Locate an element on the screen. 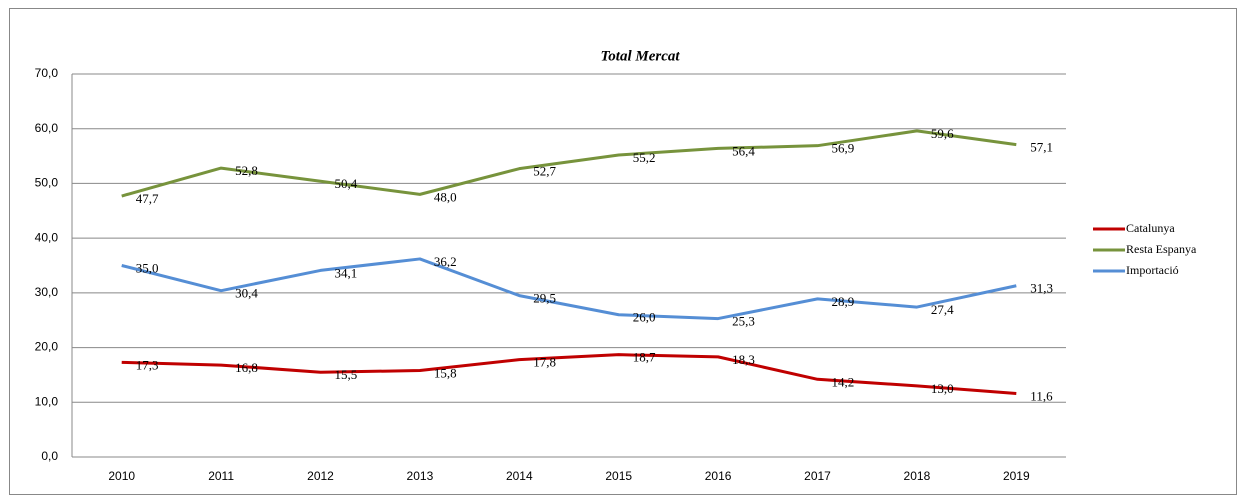 The image size is (1239, 497). data-label: 25,3 is located at coordinates (743, 321).